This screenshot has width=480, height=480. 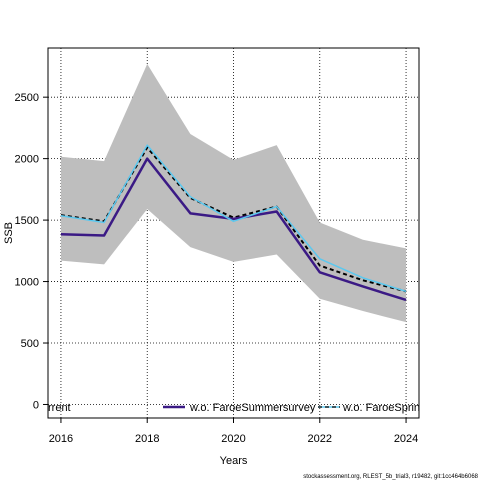 I want to click on x-tick-label: 2016, so click(x=61, y=439).